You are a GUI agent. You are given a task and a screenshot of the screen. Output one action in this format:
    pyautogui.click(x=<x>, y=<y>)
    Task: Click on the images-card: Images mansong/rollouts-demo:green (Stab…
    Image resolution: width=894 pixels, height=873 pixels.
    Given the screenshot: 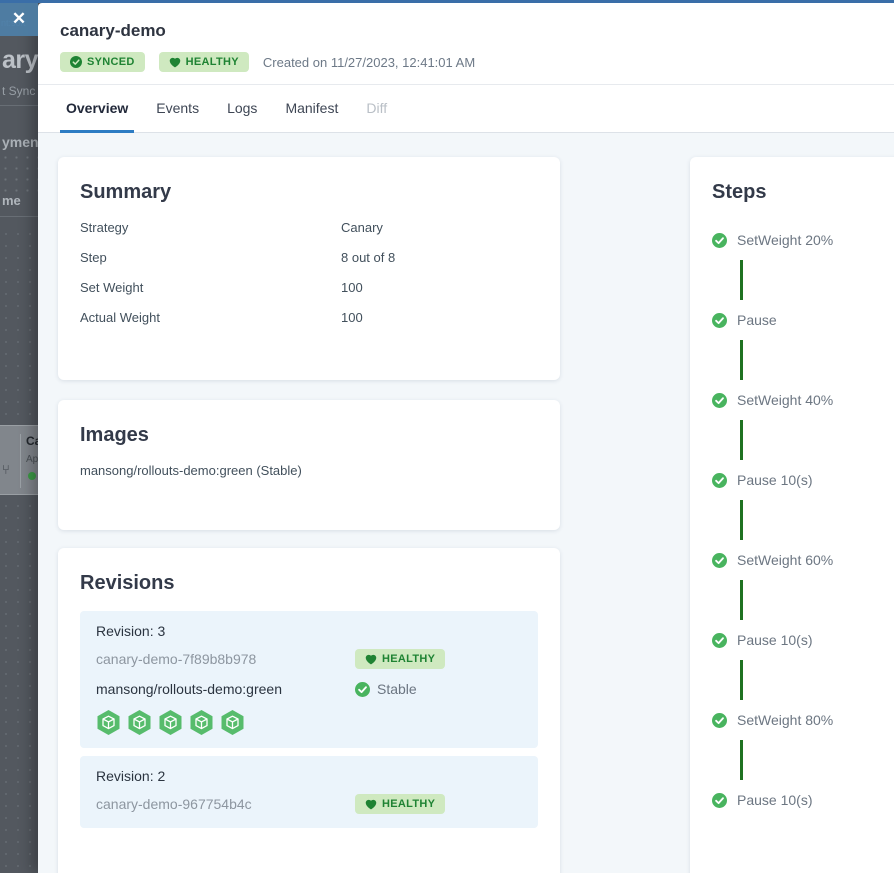 What is the action you would take?
    pyautogui.click(x=309, y=465)
    